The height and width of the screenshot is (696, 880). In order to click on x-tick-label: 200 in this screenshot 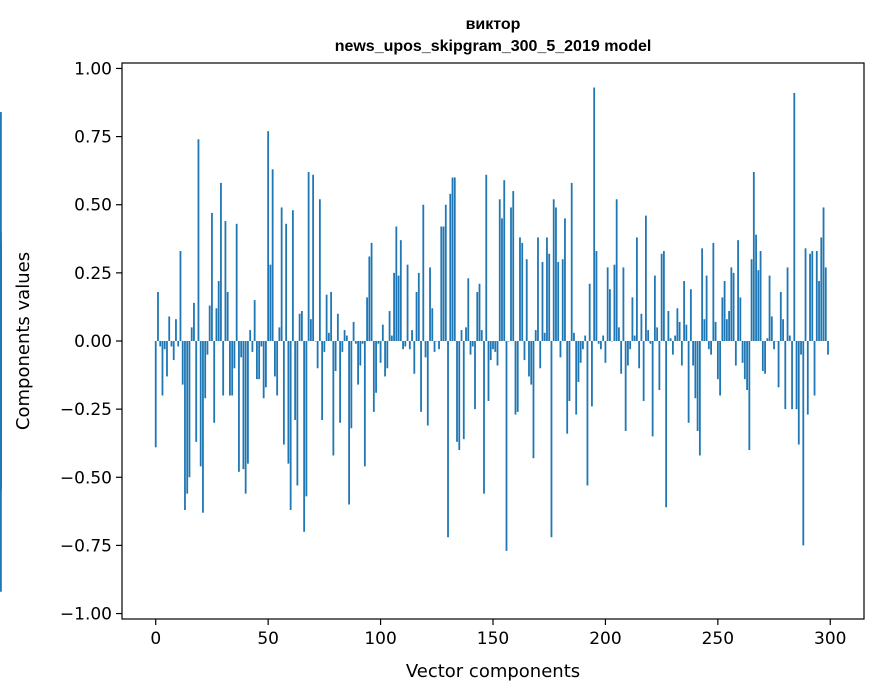, I will do `click(605, 639)`.